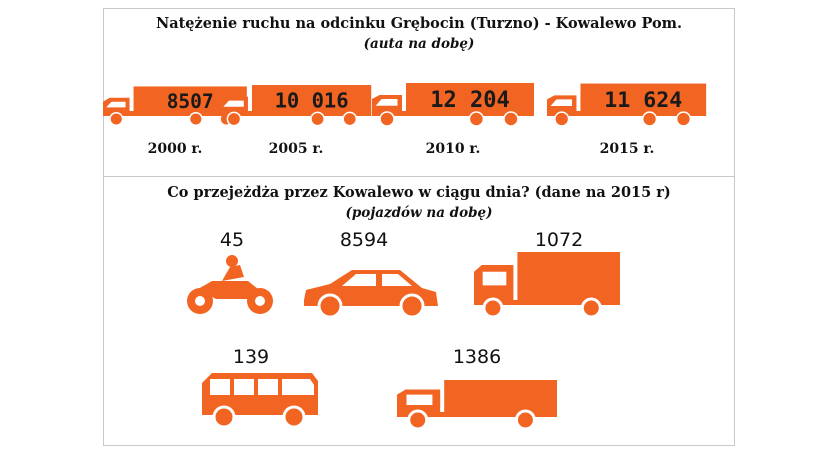  Describe the element at coordinates (419, 213) in the screenshot. I see `vehicles-subtitle: (pojazdów na dobę)` at that location.